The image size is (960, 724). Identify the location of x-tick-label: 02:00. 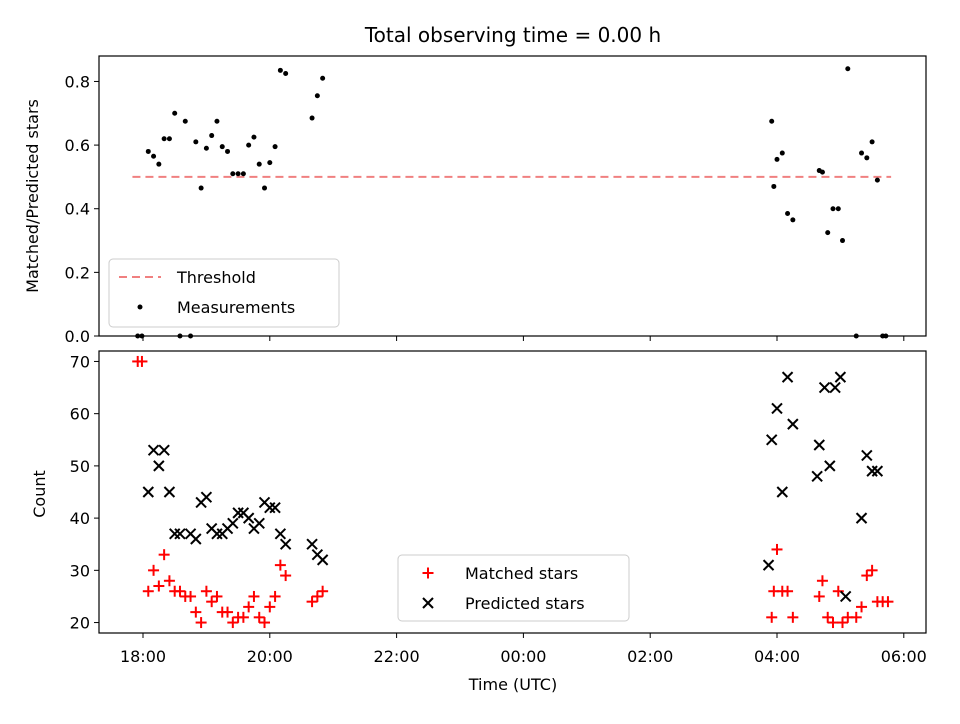
(650, 656).